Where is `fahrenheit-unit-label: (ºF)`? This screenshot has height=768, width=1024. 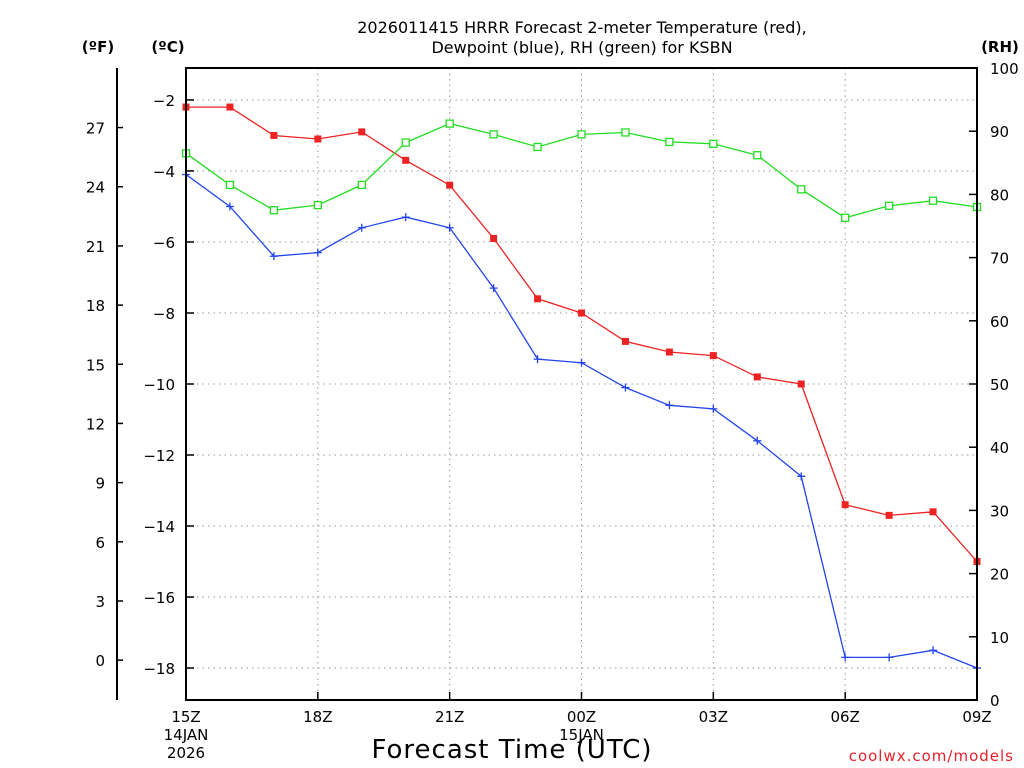 fahrenheit-unit-label: (ºF) is located at coordinates (98, 47).